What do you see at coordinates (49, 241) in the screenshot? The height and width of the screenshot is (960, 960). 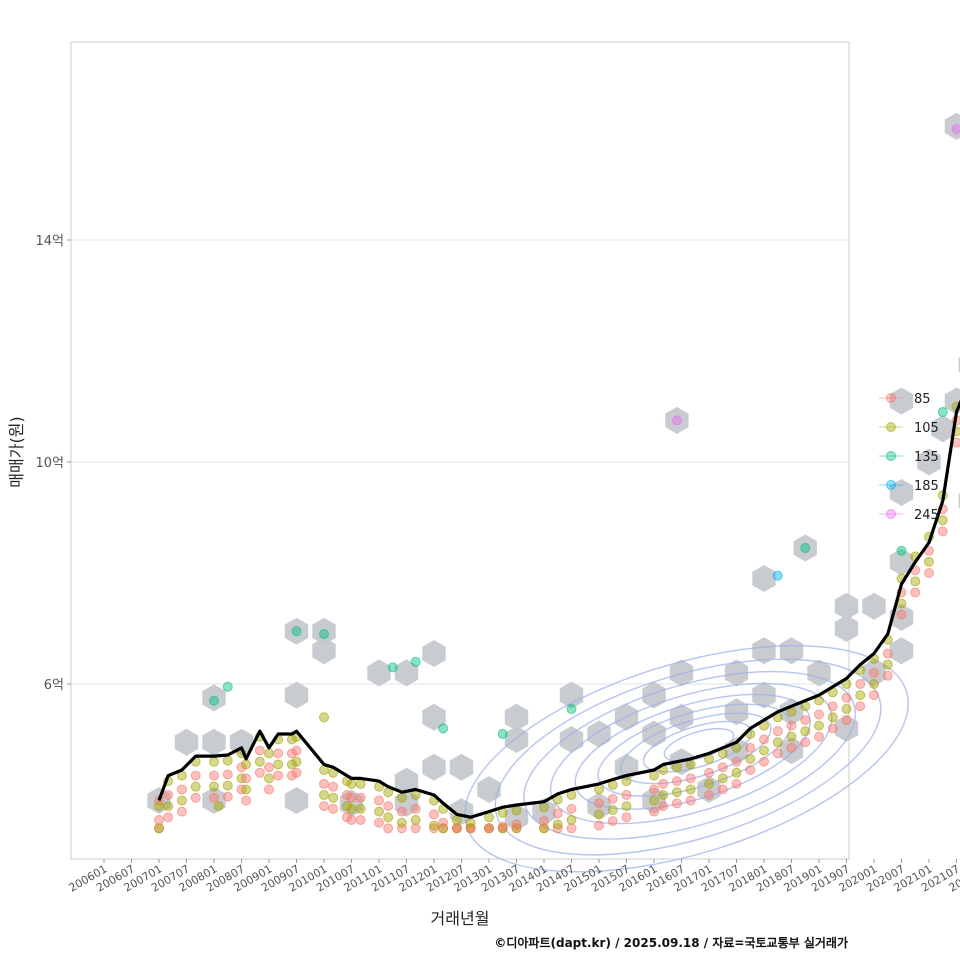 I see `y-tick-label: 14억` at bounding box center [49, 241].